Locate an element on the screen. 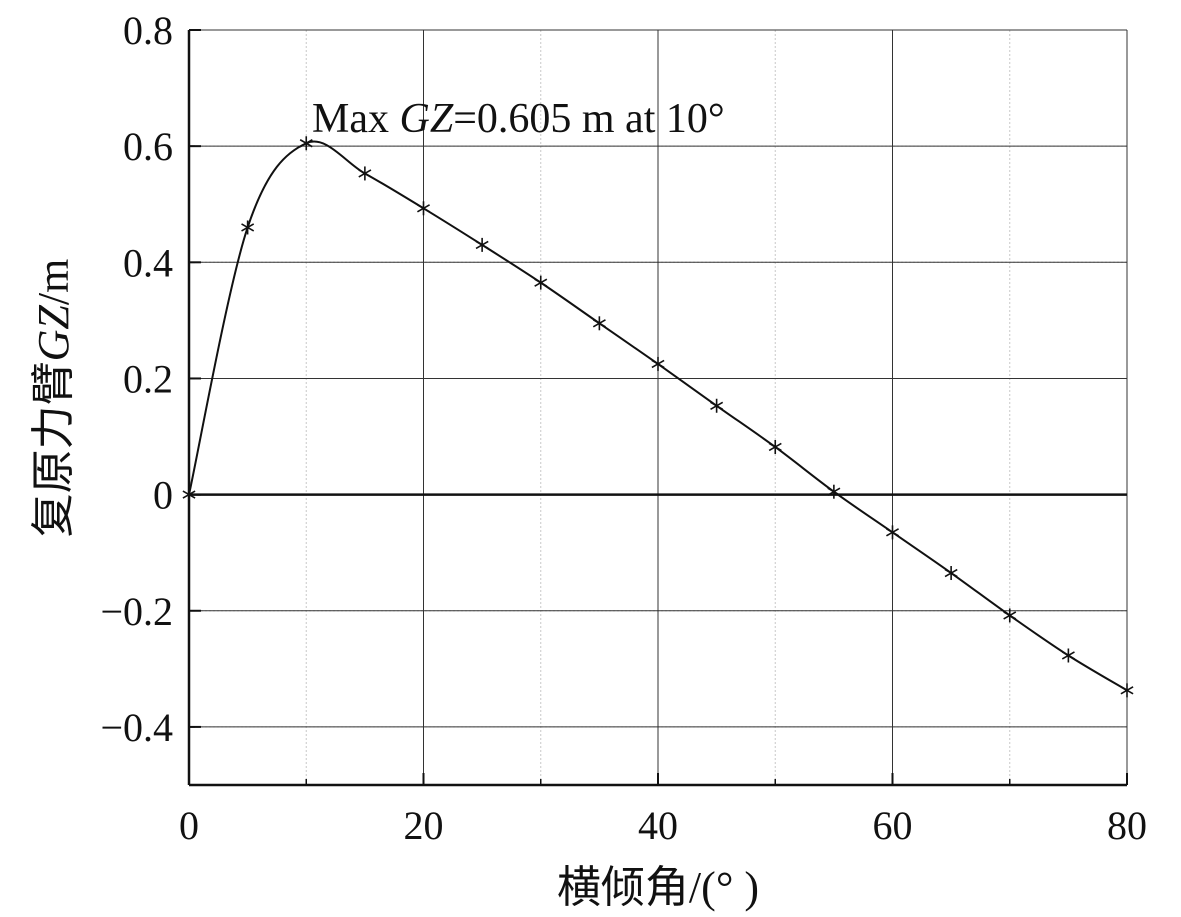 The width and height of the screenshot is (1181, 917). x-tick-label: 80 is located at coordinates (1127, 825).